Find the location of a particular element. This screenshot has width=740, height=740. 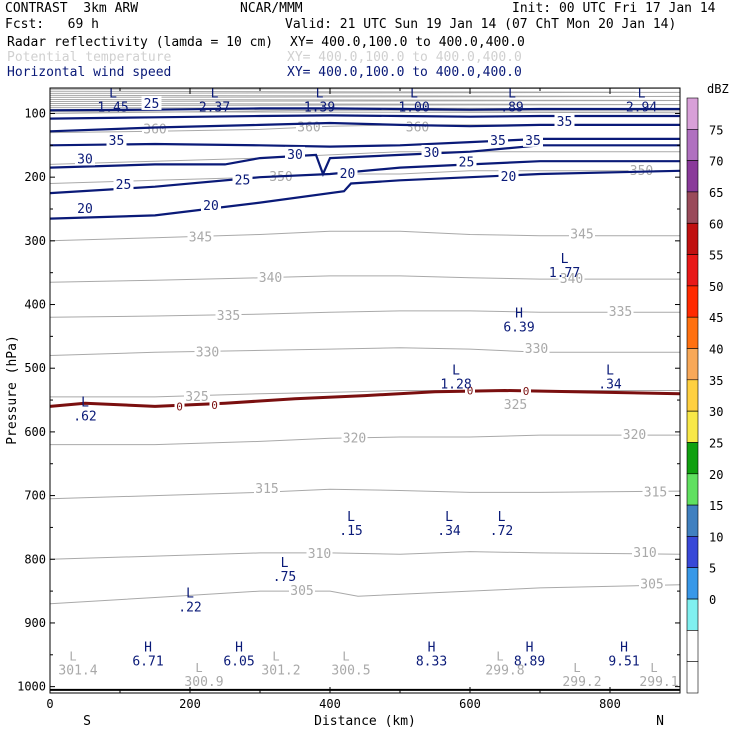

colorbar-level-label: 50 is located at coordinates (716, 287).